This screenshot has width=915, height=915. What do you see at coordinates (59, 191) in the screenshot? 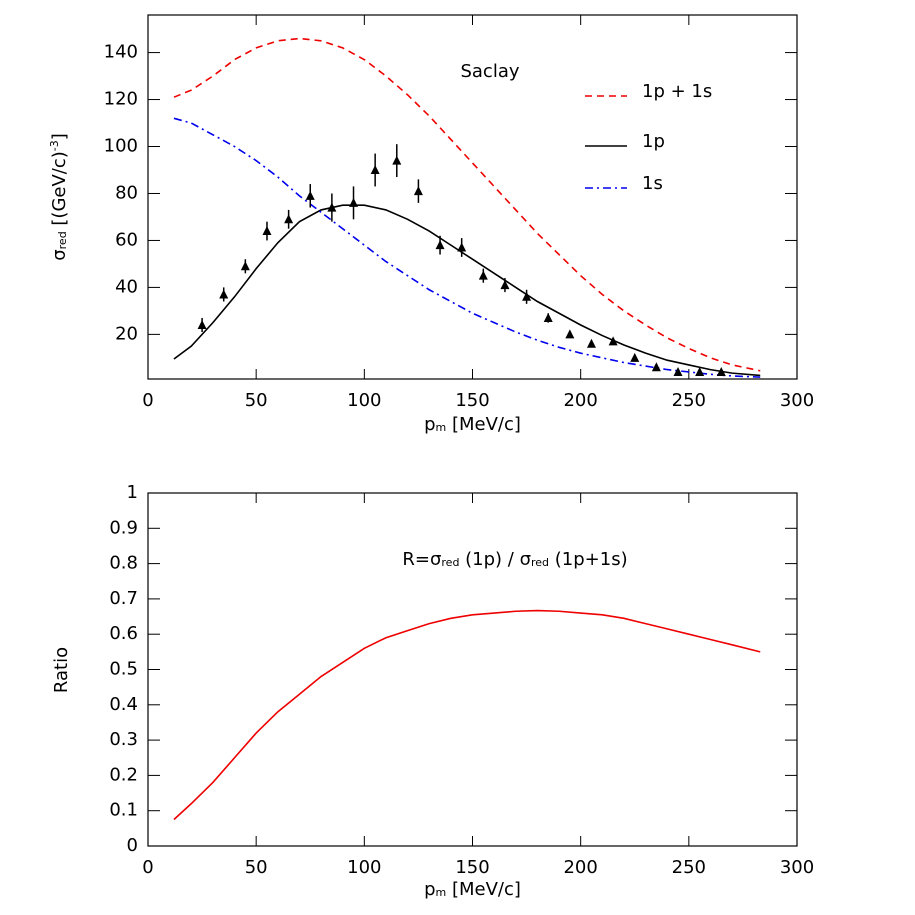
I see `label-part: [(GeV/c)` at bounding box center [59, 191].